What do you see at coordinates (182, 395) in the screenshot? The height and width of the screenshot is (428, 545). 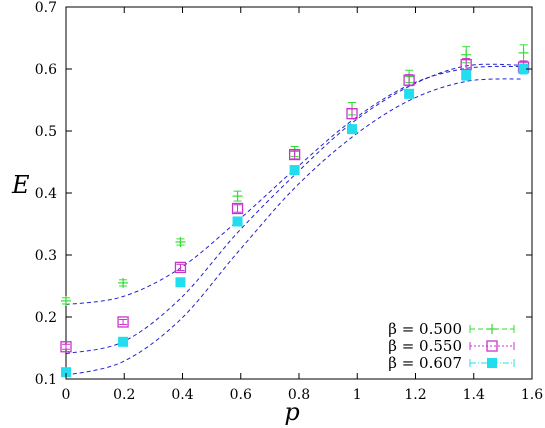 I see `x-tick-label: 0.4` at bounding box center [182, 395].